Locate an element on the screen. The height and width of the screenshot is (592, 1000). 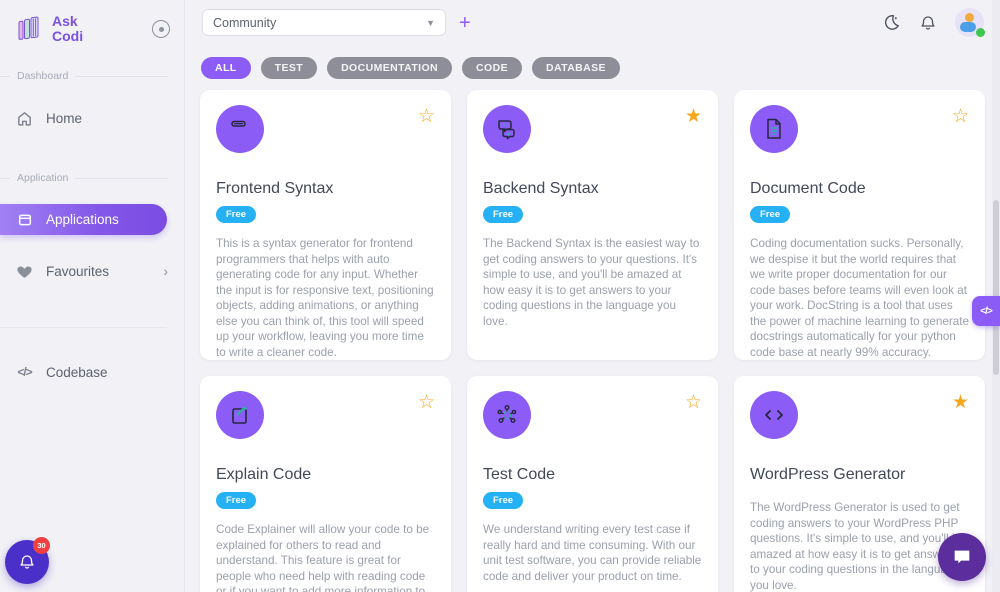
applications-icon is located at coordinates (24, 219).